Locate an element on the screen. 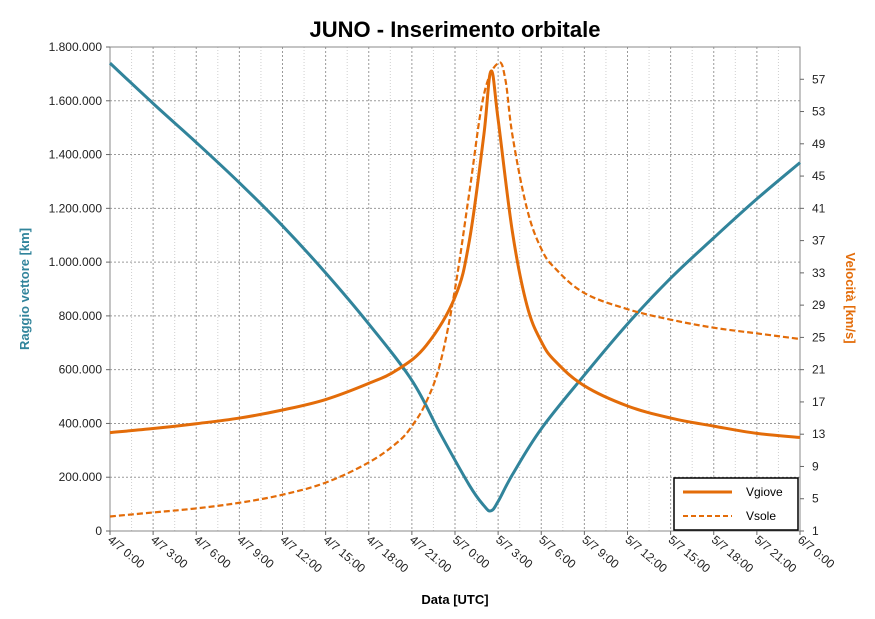 The width and height of the screenshot is (875, 619). x-tick-label: 4/7 3:00 is located at coordinates (169, 552).